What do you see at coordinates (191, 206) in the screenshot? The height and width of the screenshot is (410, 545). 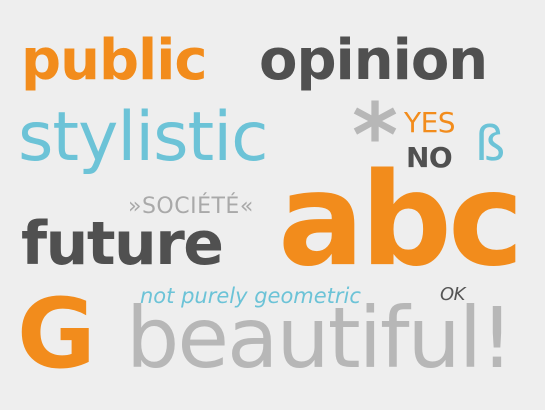 I see `word-societe: »SOCIÉTÉ«` at bounding box center [191, 206].